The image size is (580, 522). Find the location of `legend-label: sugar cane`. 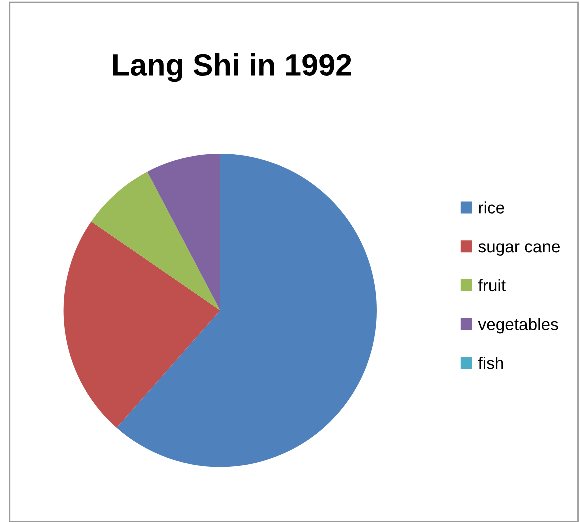

legend-label: sugar cane is located at coordinates (519, 250).